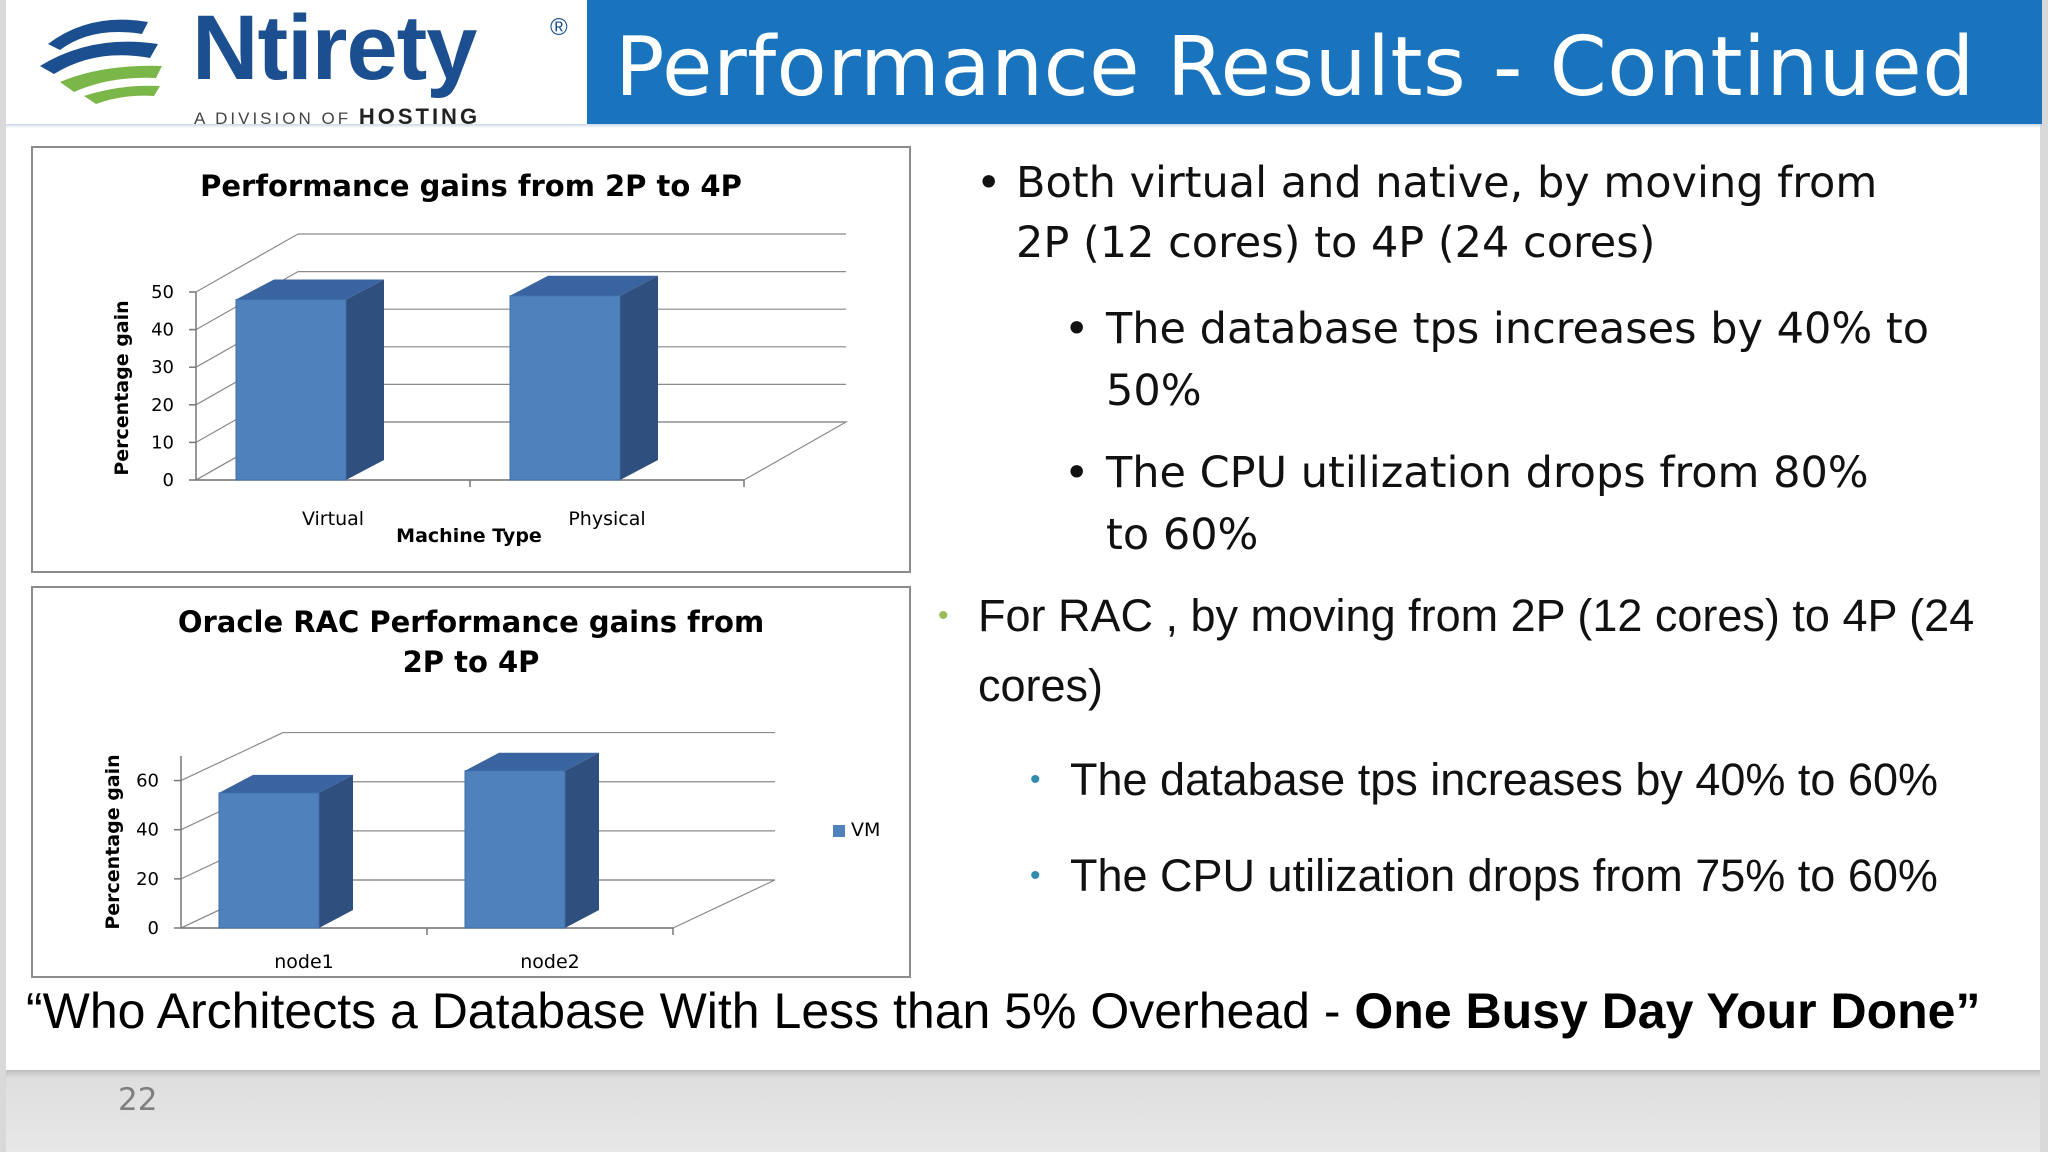  I want to click on title-band: Performance Results - Continued, so click(1314, 63).